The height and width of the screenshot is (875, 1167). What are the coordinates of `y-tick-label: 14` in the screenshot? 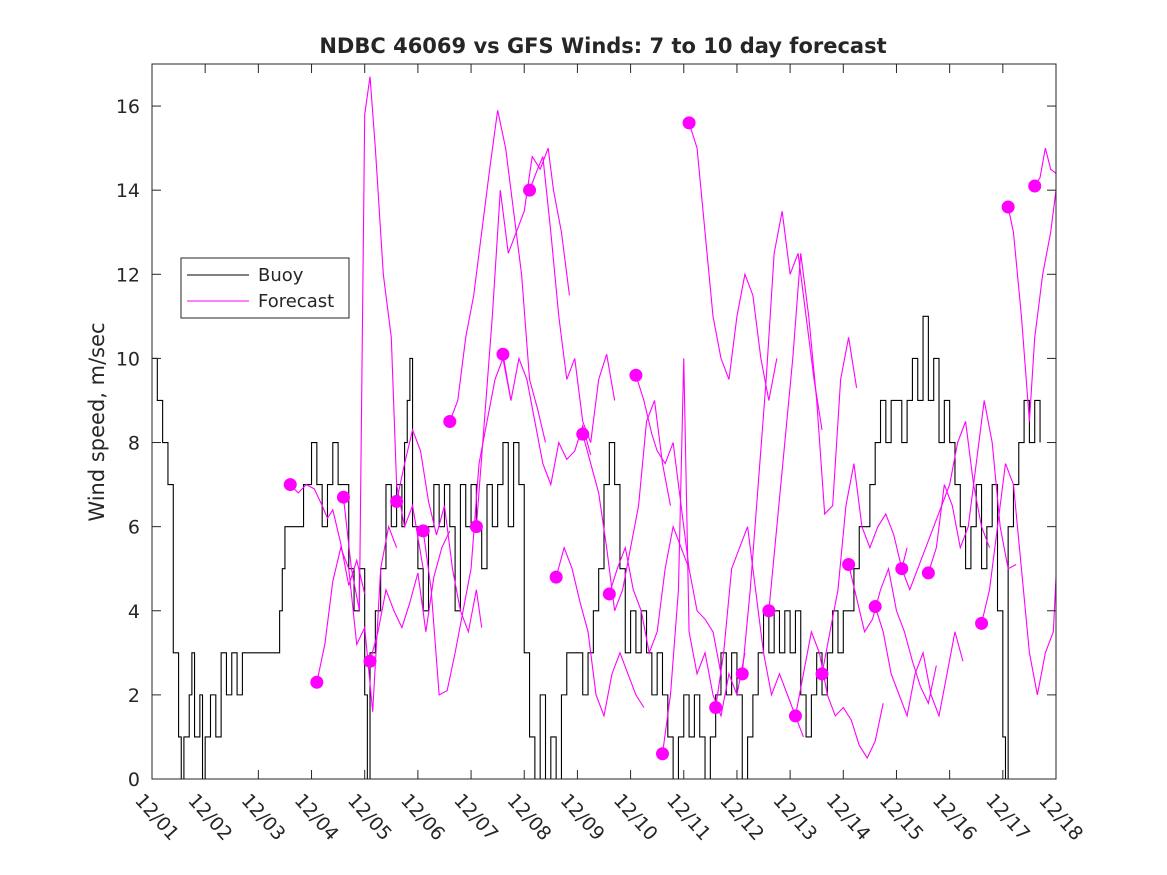 It's located at (128, 191).